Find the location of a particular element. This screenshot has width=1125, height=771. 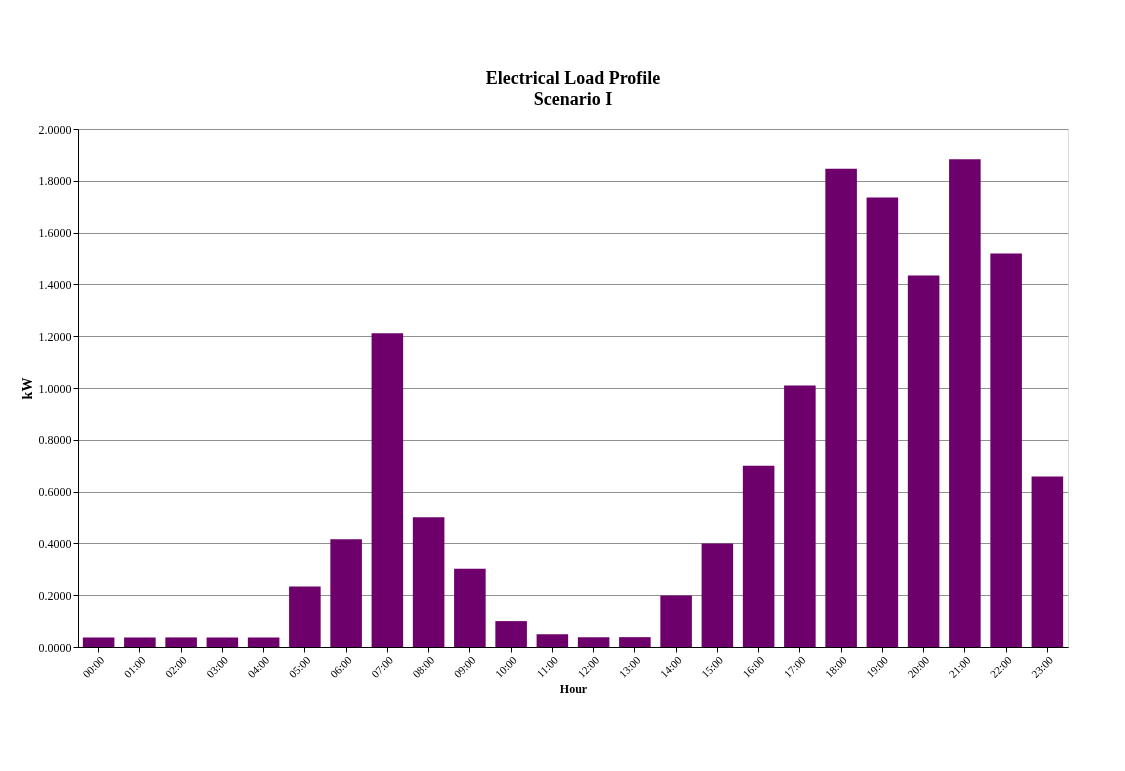

y-tick-label: 1.6000 is located at coordinates (55, 233).